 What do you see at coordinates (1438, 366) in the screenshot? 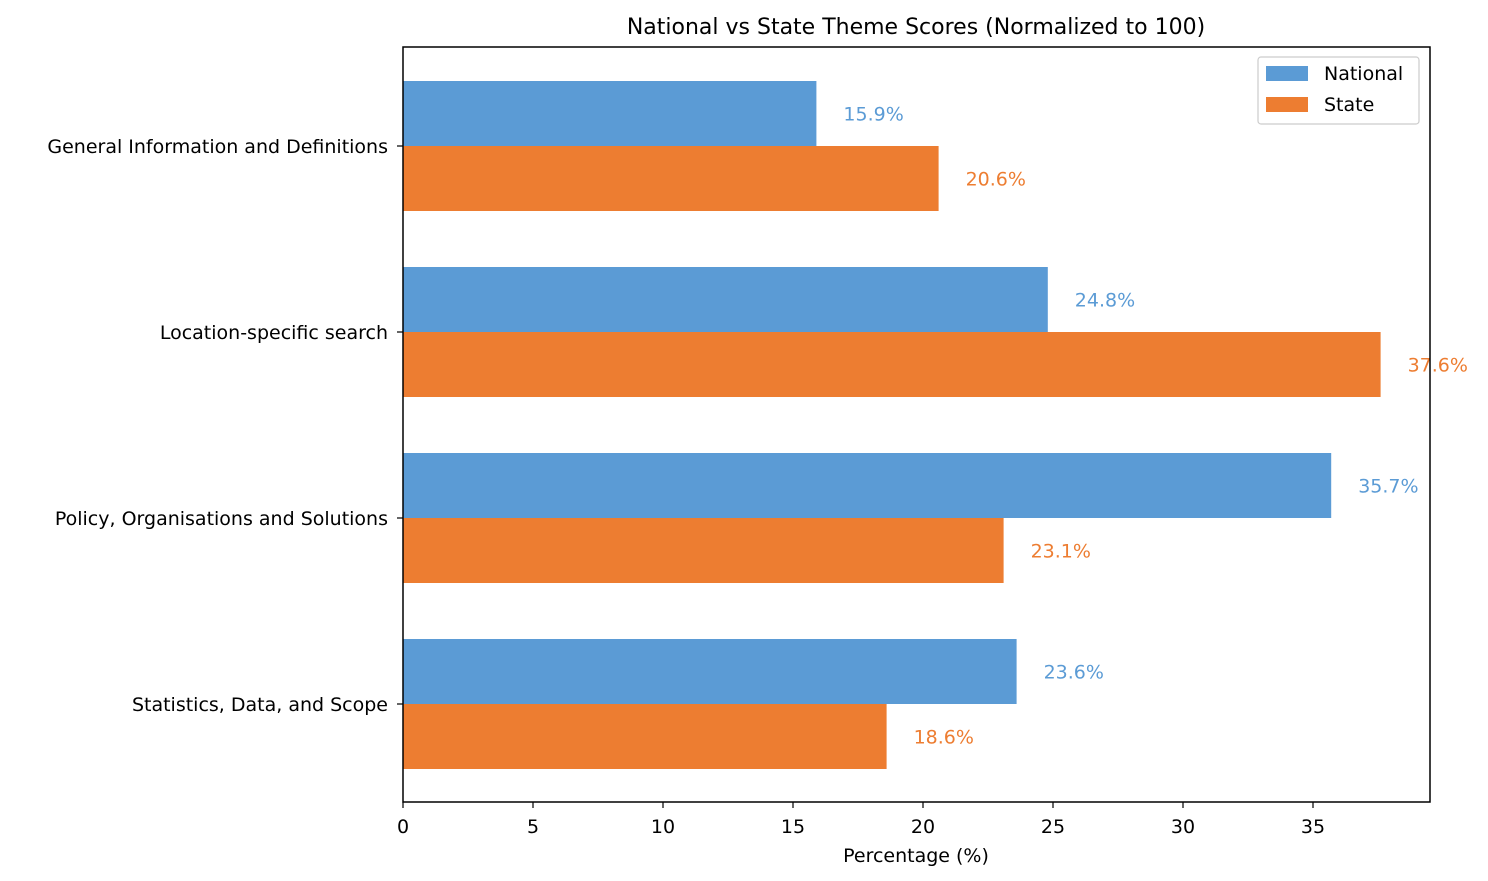
I see `value-label-state-location-specific-search: 37.6%` at bounding box center [1438, 366].